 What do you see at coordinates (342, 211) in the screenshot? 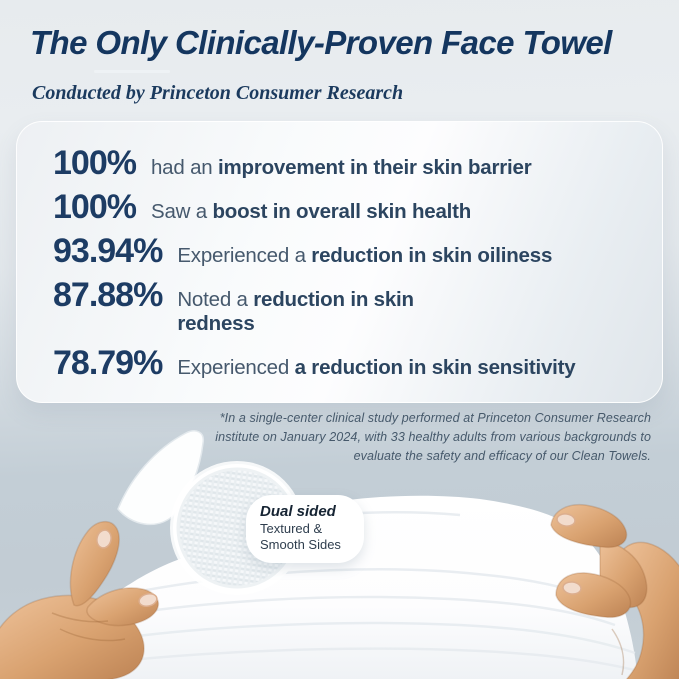
I see `stat-emphasis: boost in overall skin health` at bounding box center [342, 211].